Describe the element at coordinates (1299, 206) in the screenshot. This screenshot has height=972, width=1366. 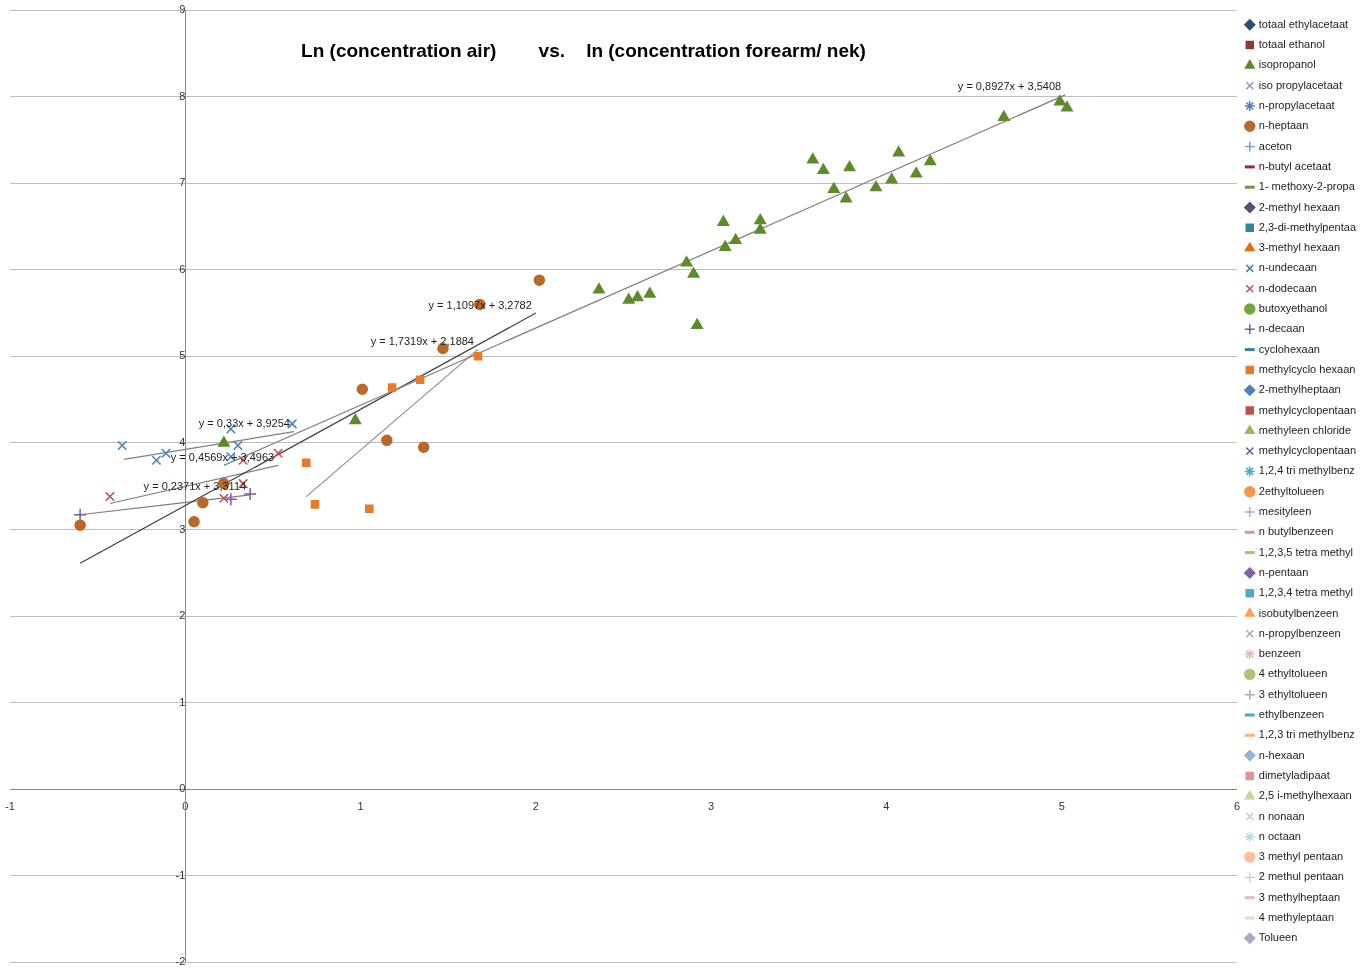
I see `legend-label: 2-methyl hexaan` at that location.